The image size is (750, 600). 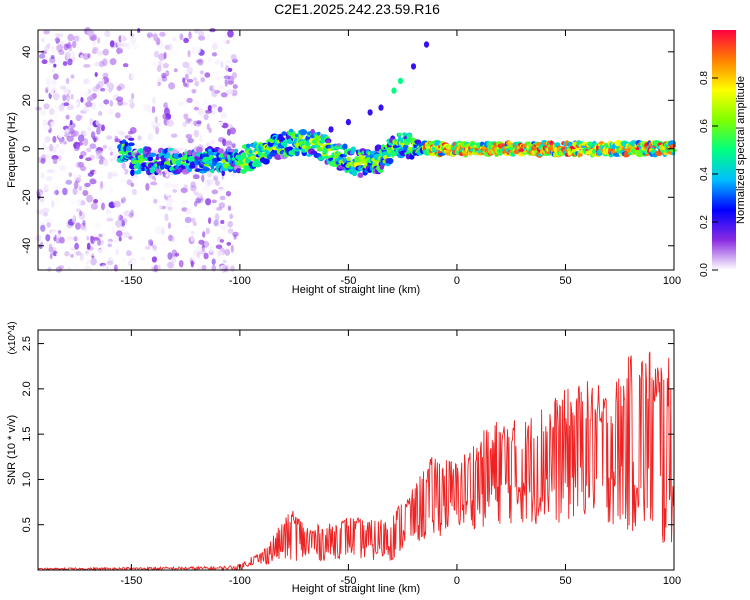 What do you see at coordinates (565, 581) in the screenshot?
I see `x-tick-label: 50` at bounding box center [565, 581].